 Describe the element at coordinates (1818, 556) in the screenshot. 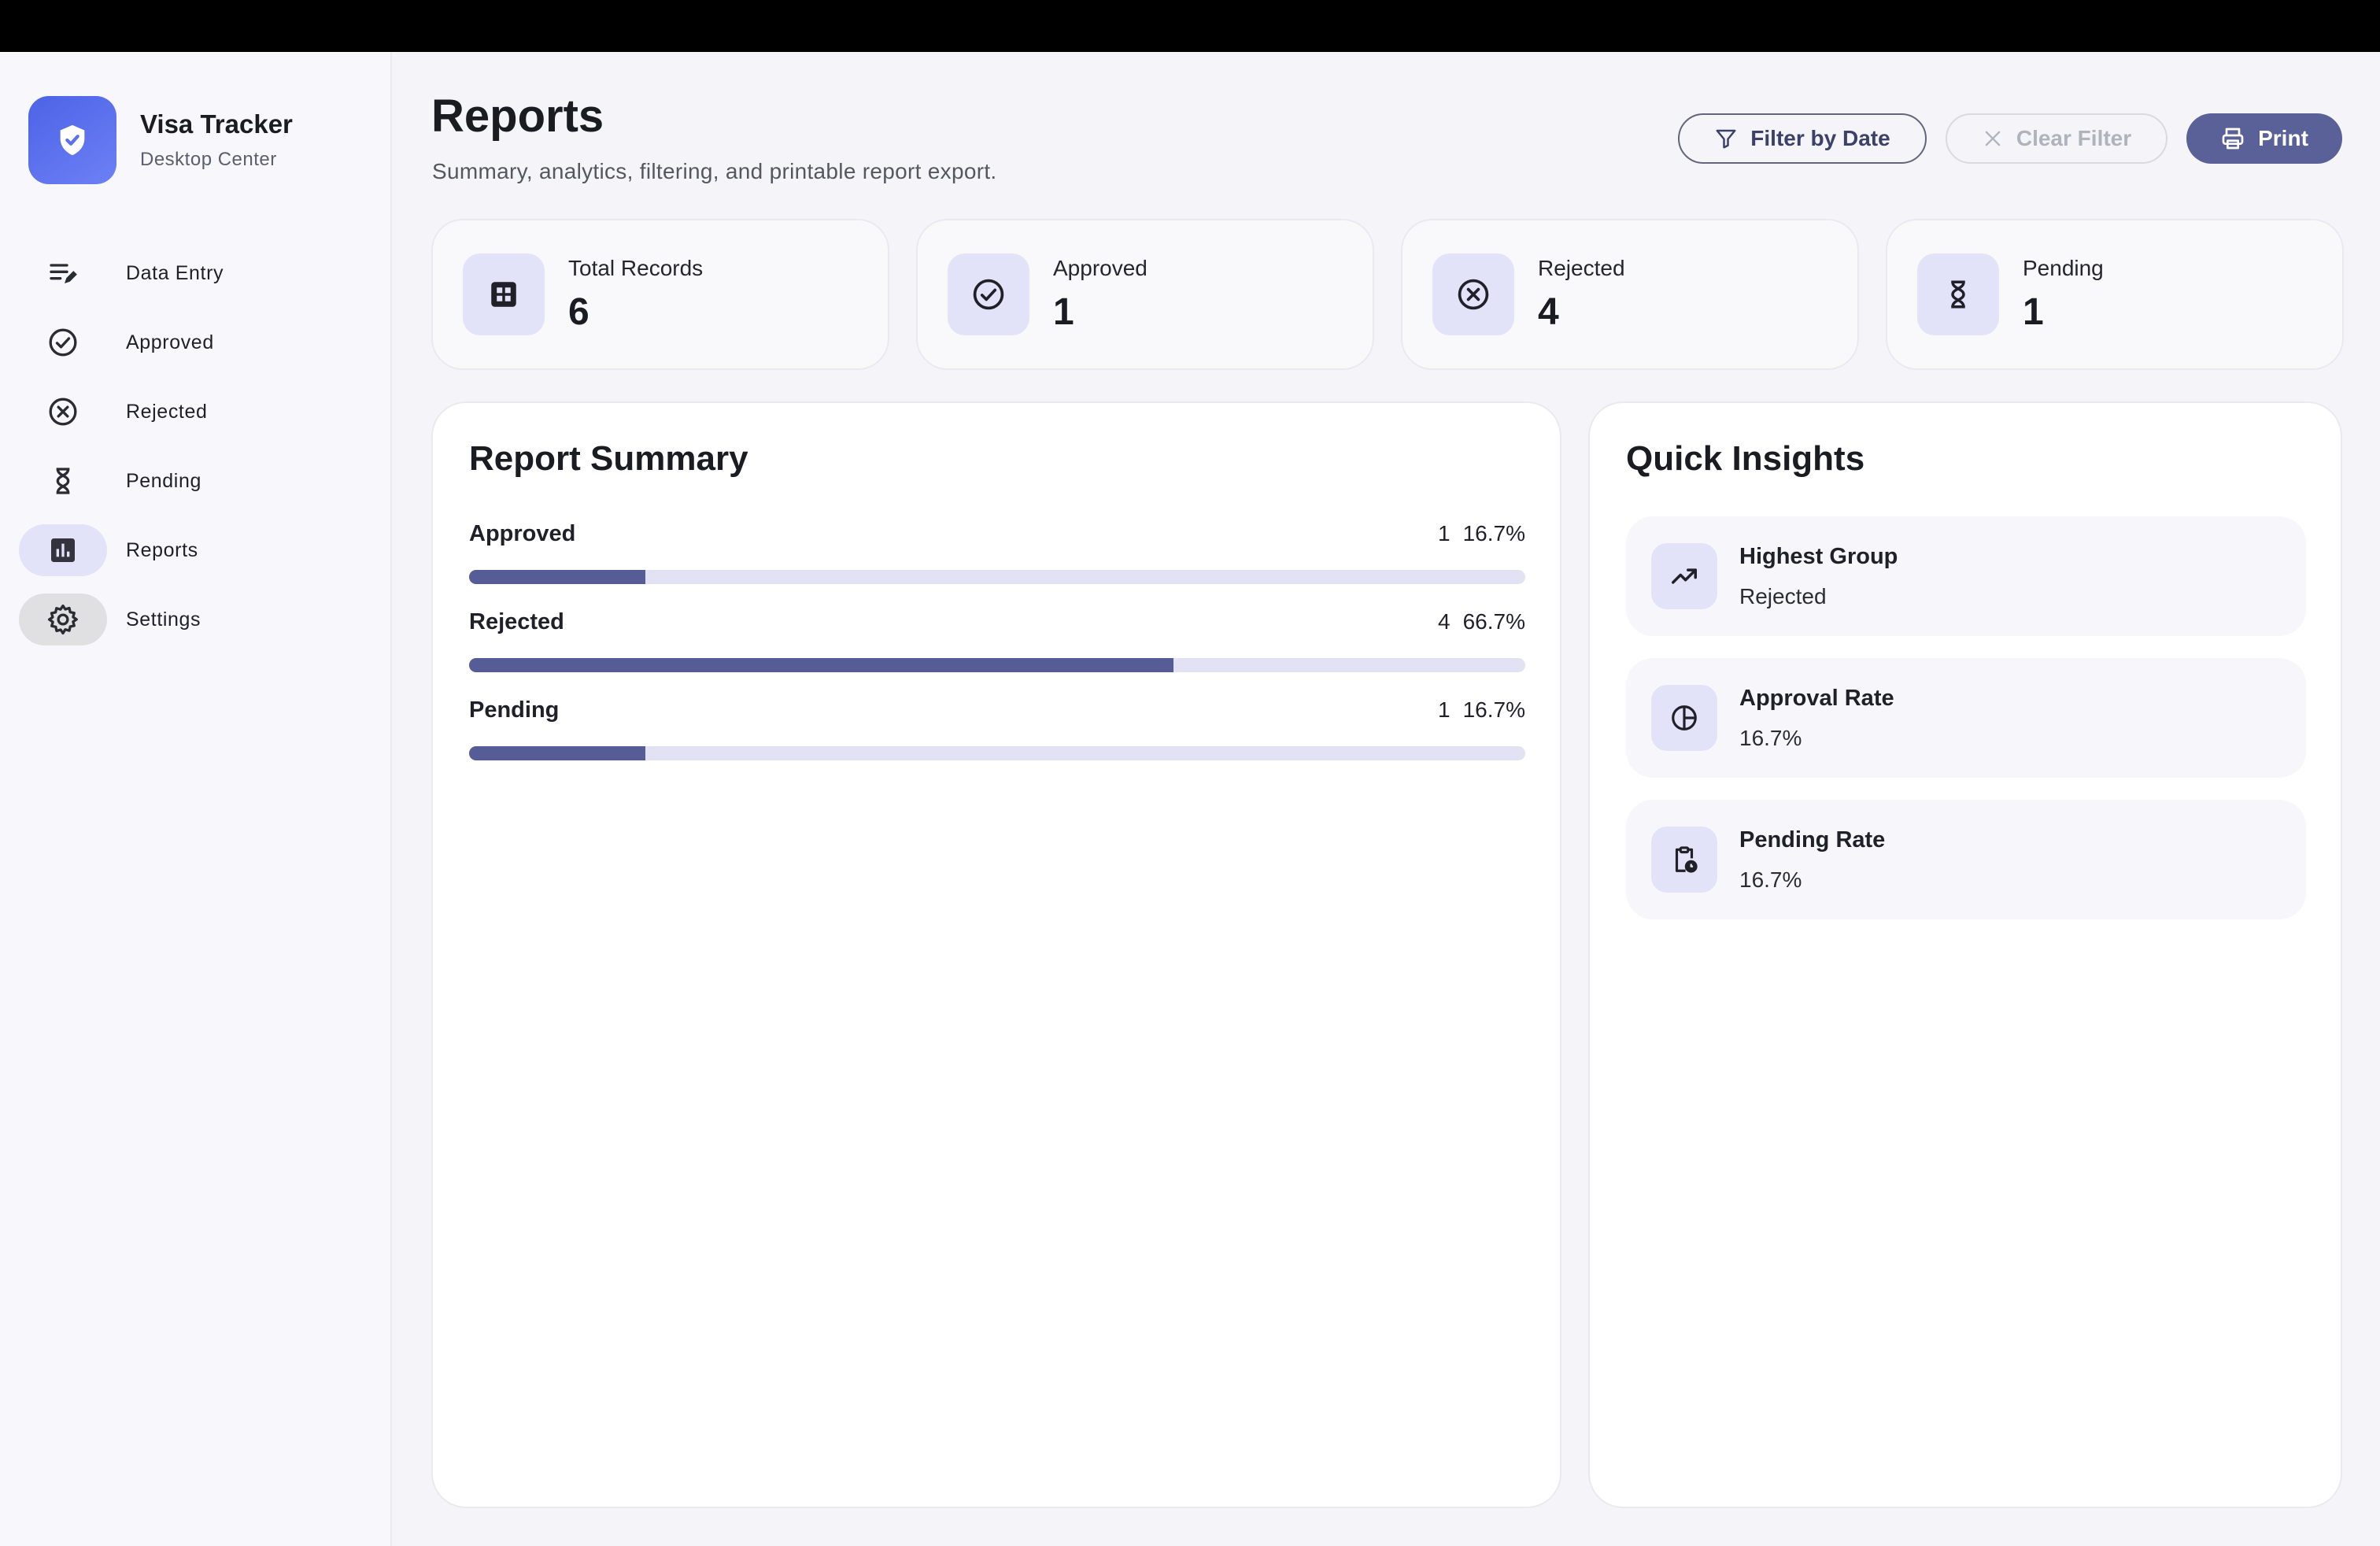

I see `insight-title: Highest Group` at that location.